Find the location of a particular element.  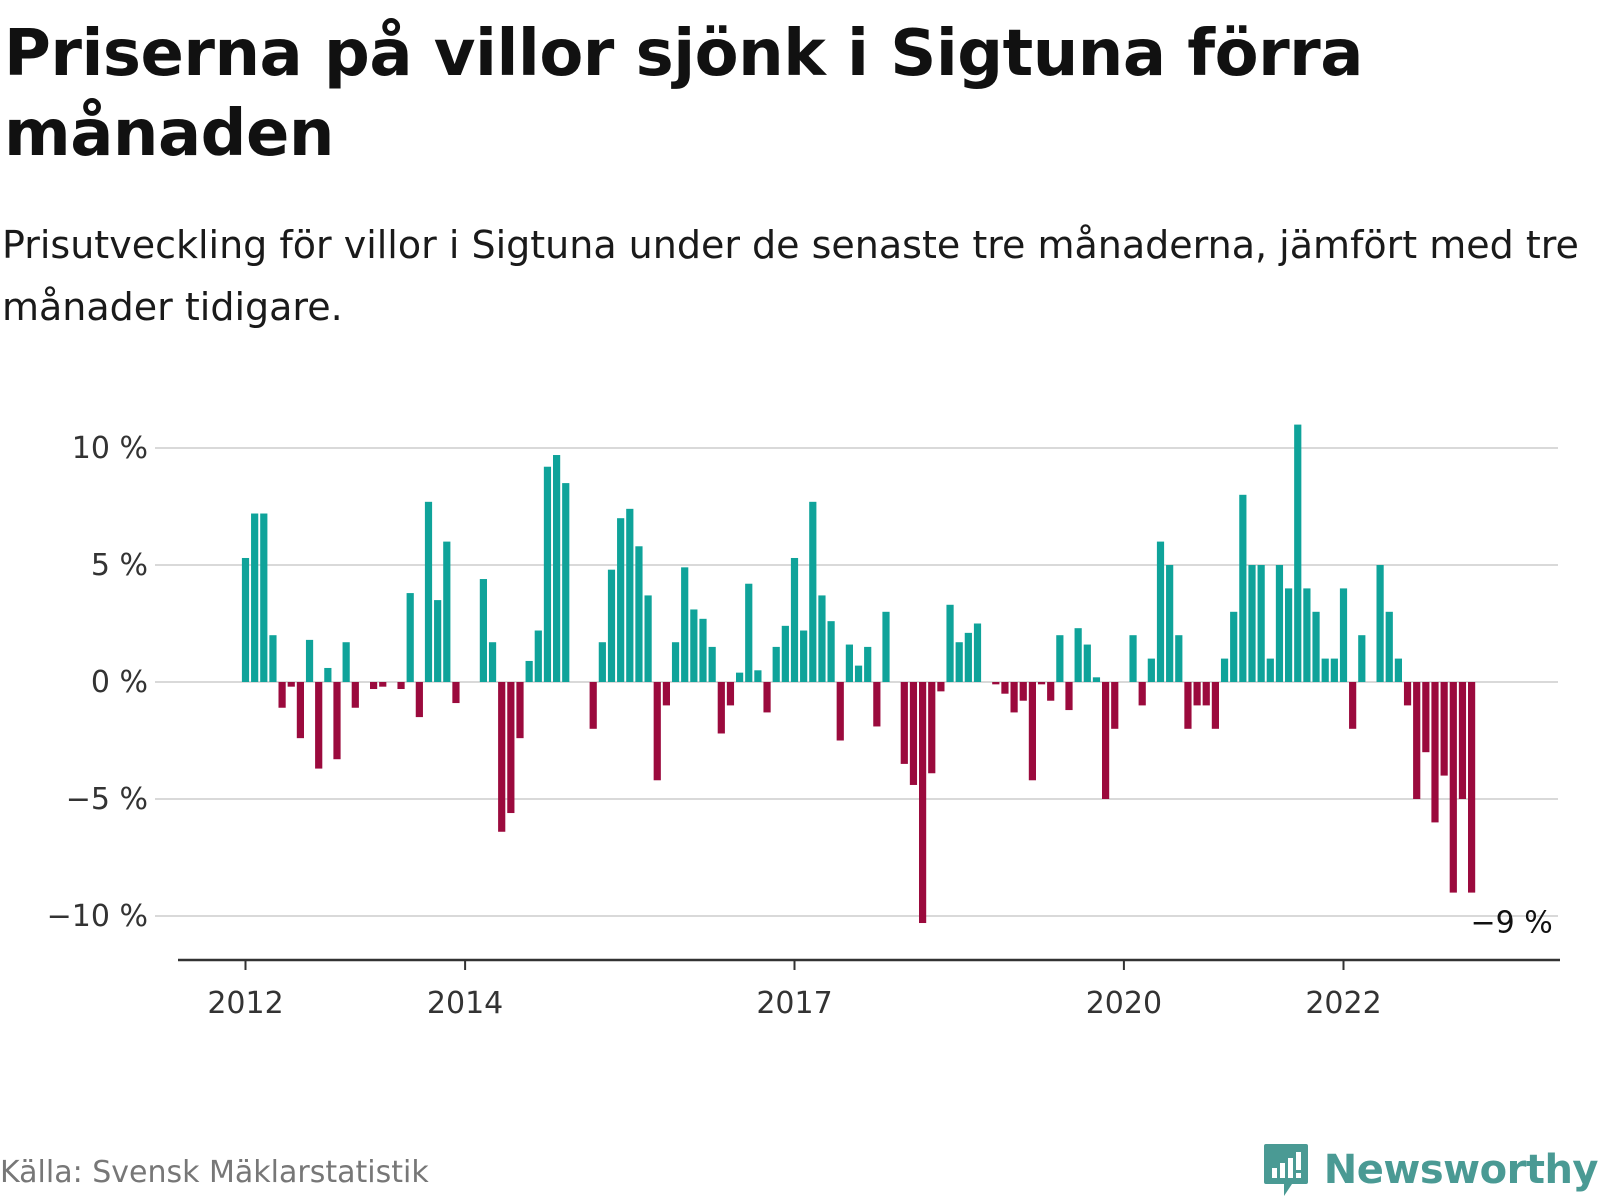

y-axis-labels: 10 % 5 % 0 % −5 % −10 % is located at coordinates (97, 682).